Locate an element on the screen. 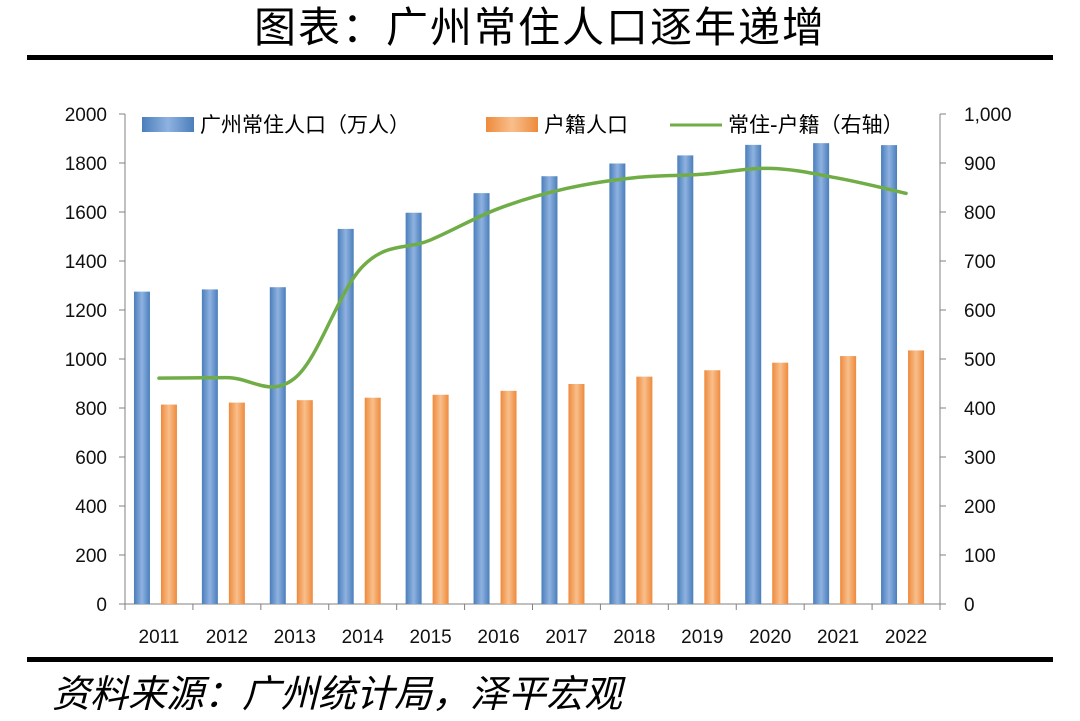 The width and height of the screenshot is (1080, 721). y-tick-label-right: 1,000 is located at coordinates (988, 115).